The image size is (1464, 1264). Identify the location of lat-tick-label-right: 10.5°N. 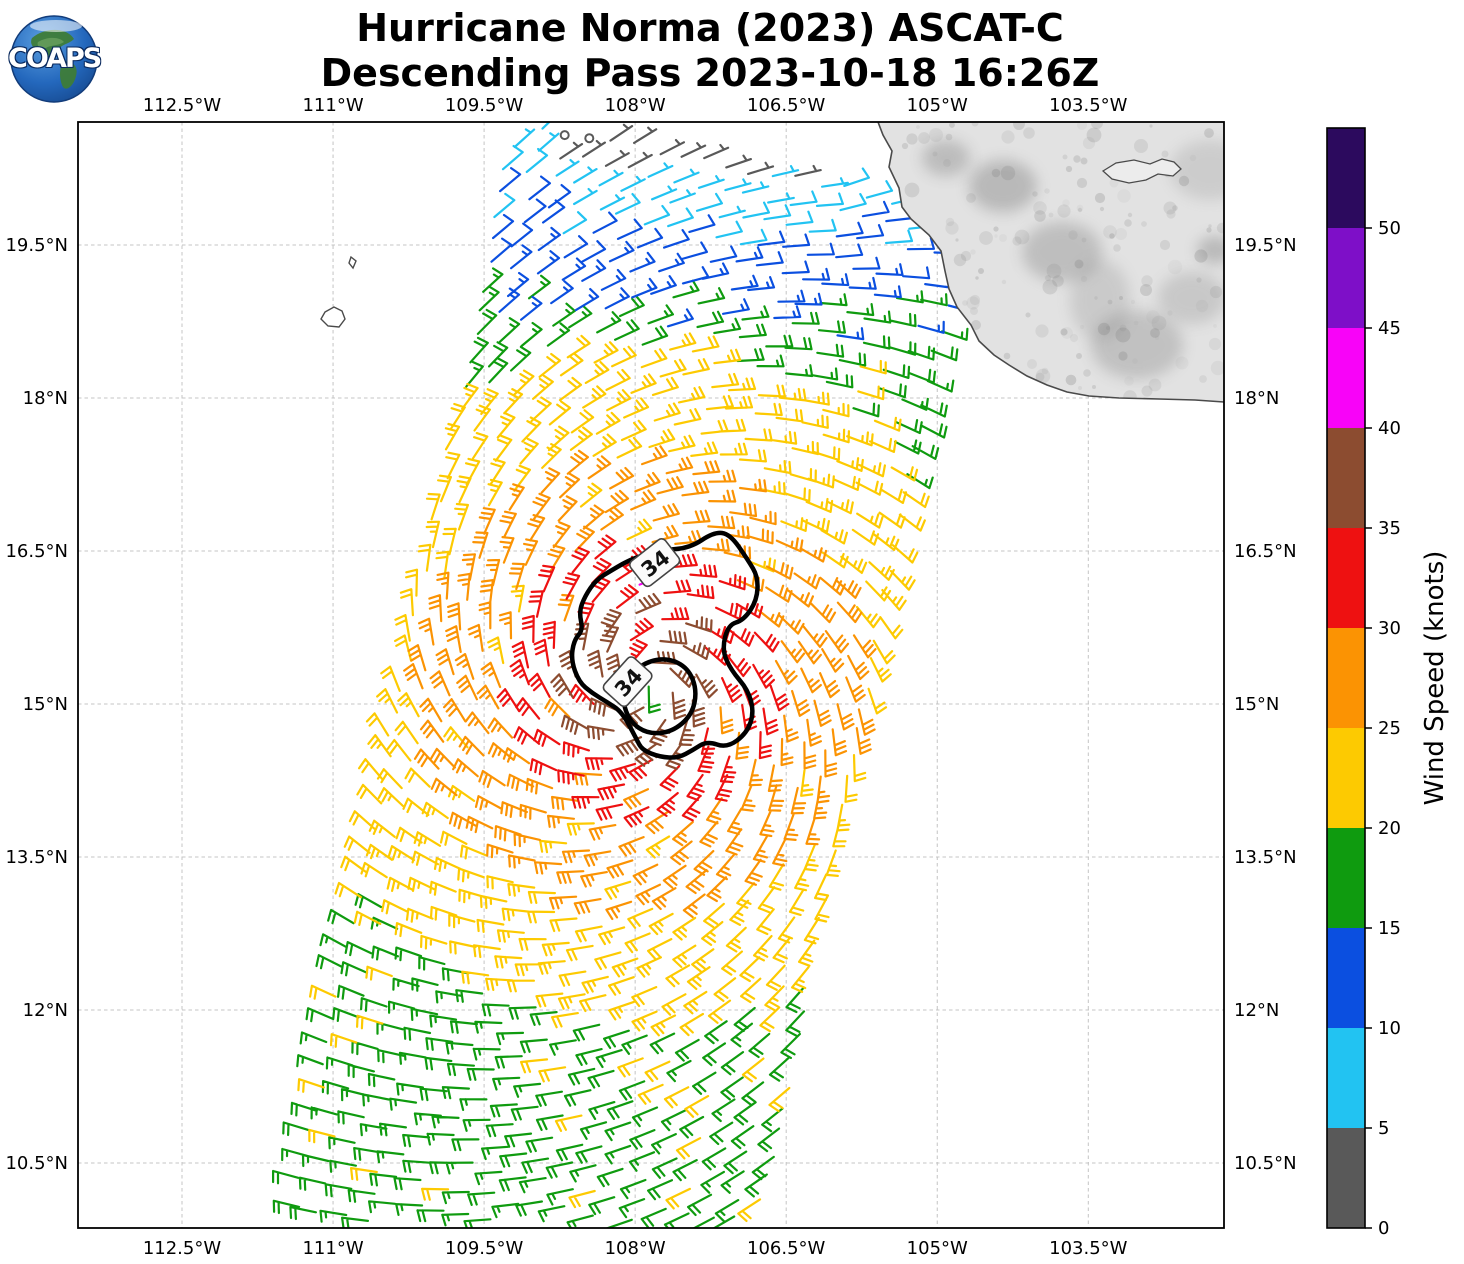
(1265, 1163).